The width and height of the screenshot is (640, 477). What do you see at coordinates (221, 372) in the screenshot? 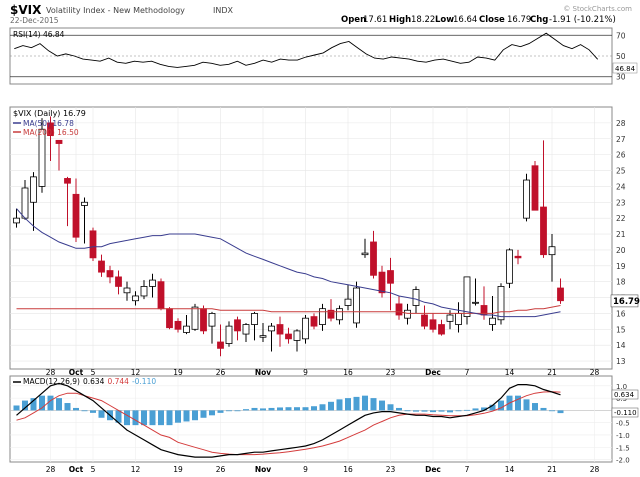
I see `price-x-tick-label: 26` at bounding box center [221, 372].